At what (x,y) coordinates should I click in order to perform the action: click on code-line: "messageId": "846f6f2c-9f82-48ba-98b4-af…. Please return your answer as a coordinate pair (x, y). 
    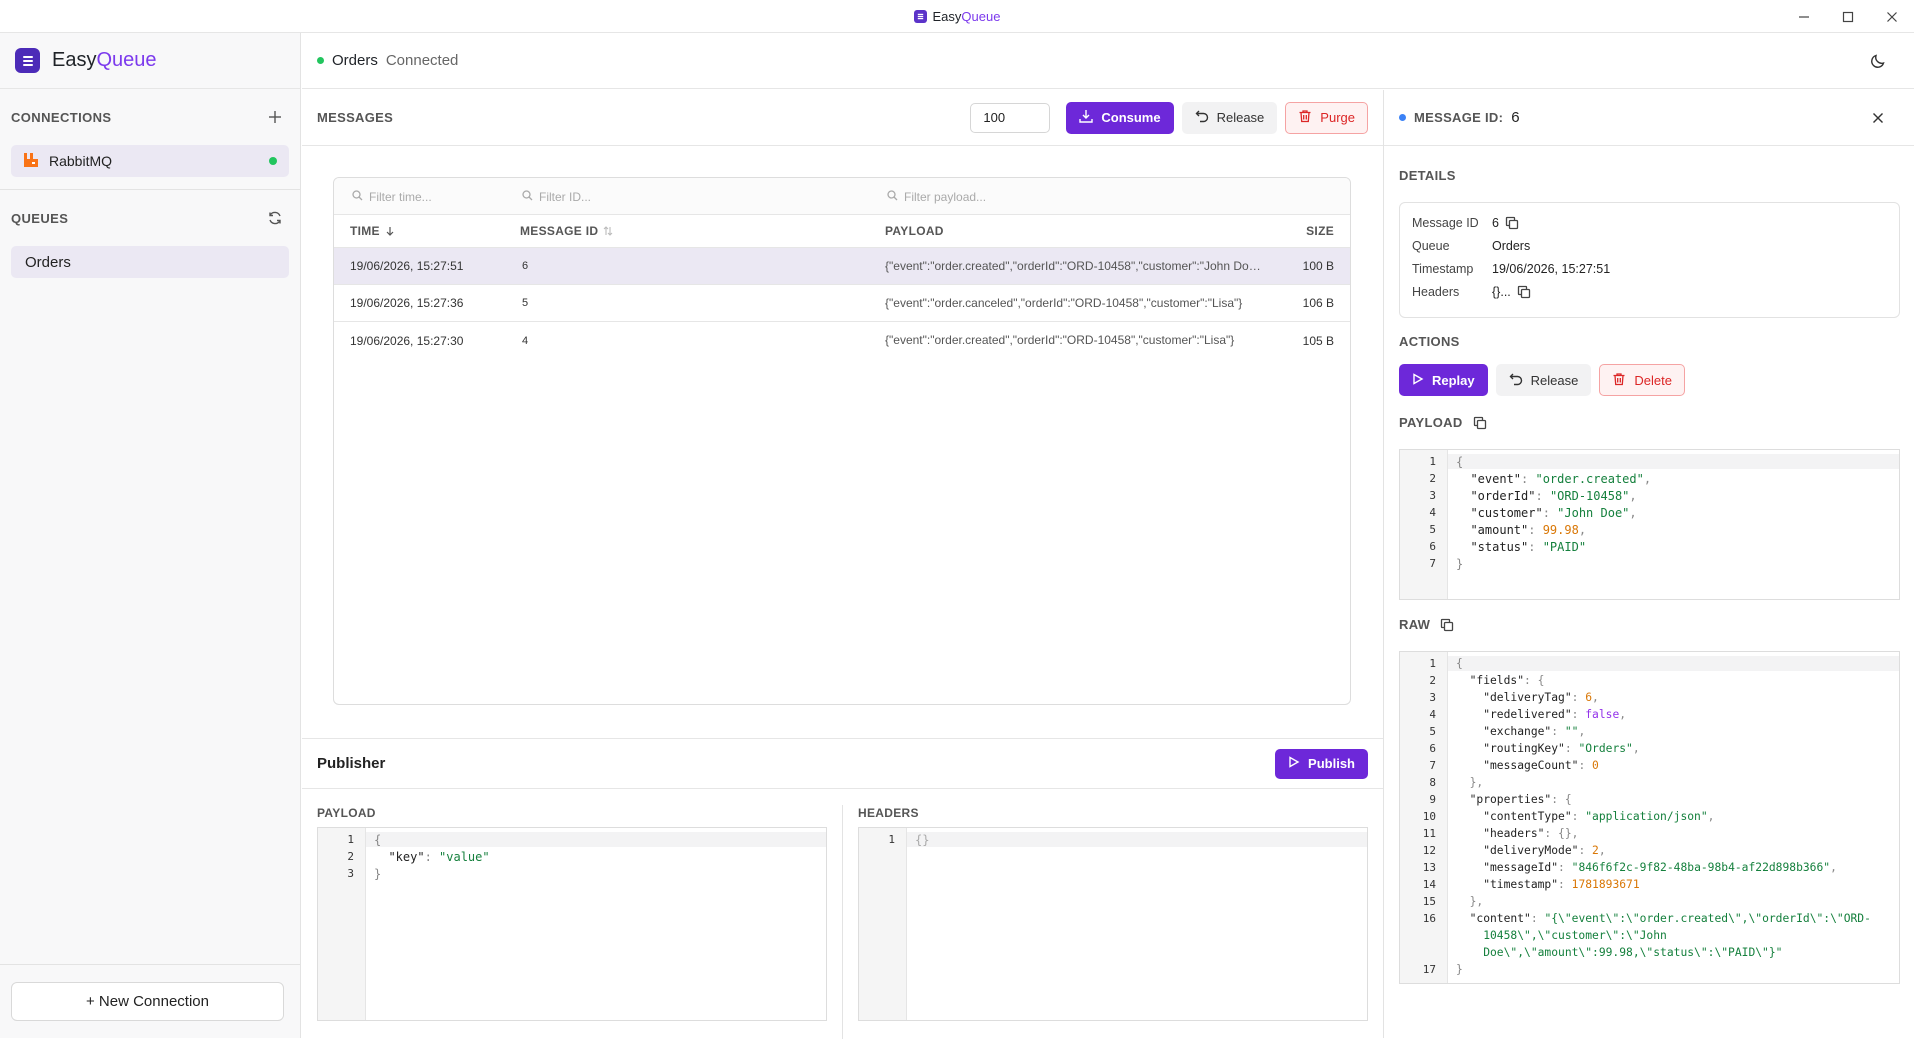
    Looking at the image, I should click on (1646, 867).